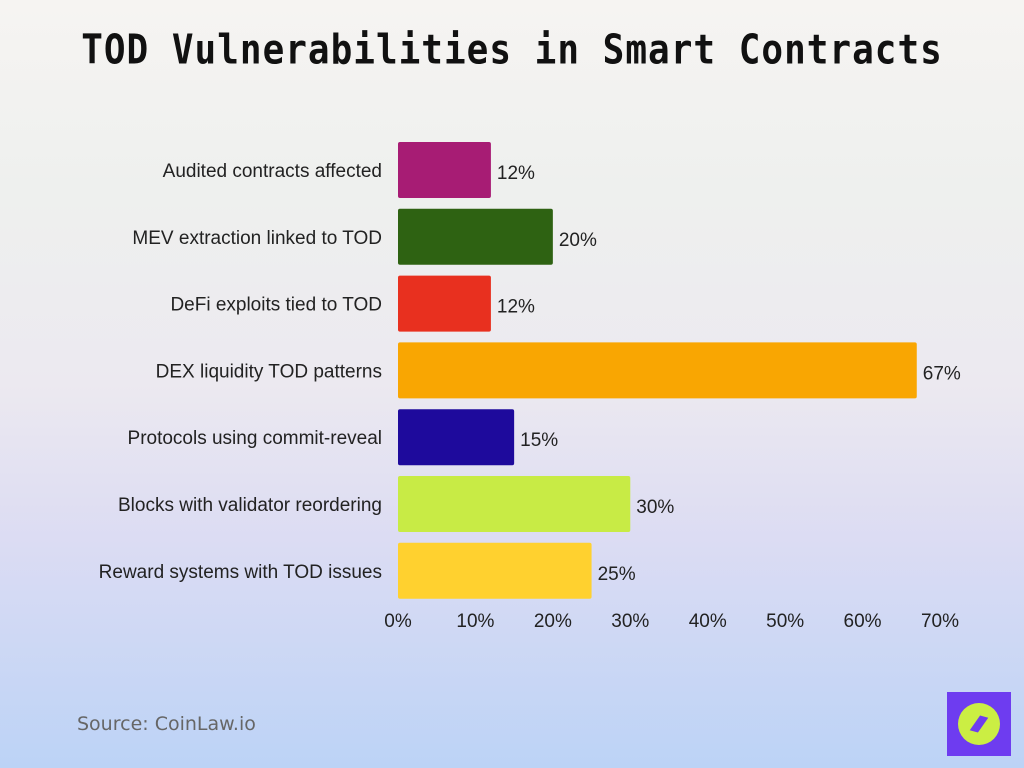 Image resolution: width=1024 pixels, height=768 pixels. I want to click on x-tick-label: 30%, so click(630, 621).